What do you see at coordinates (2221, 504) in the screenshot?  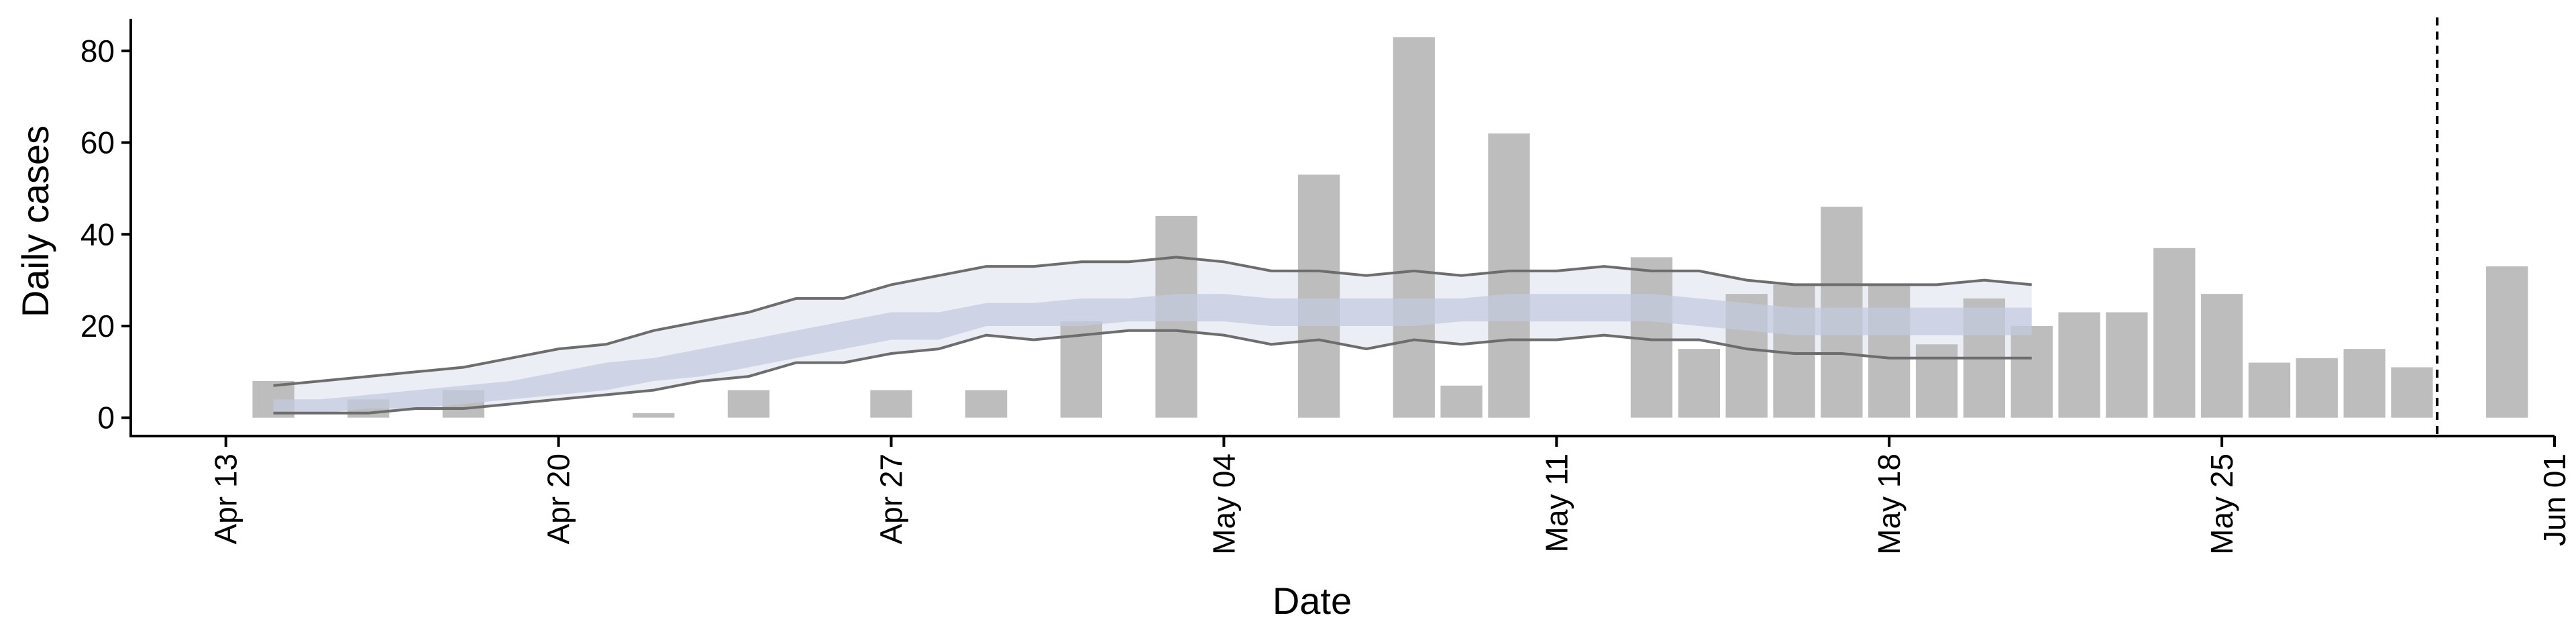 I see `x-tick-label-2020-05-25: May 25` at bounding box center [2221, 504].